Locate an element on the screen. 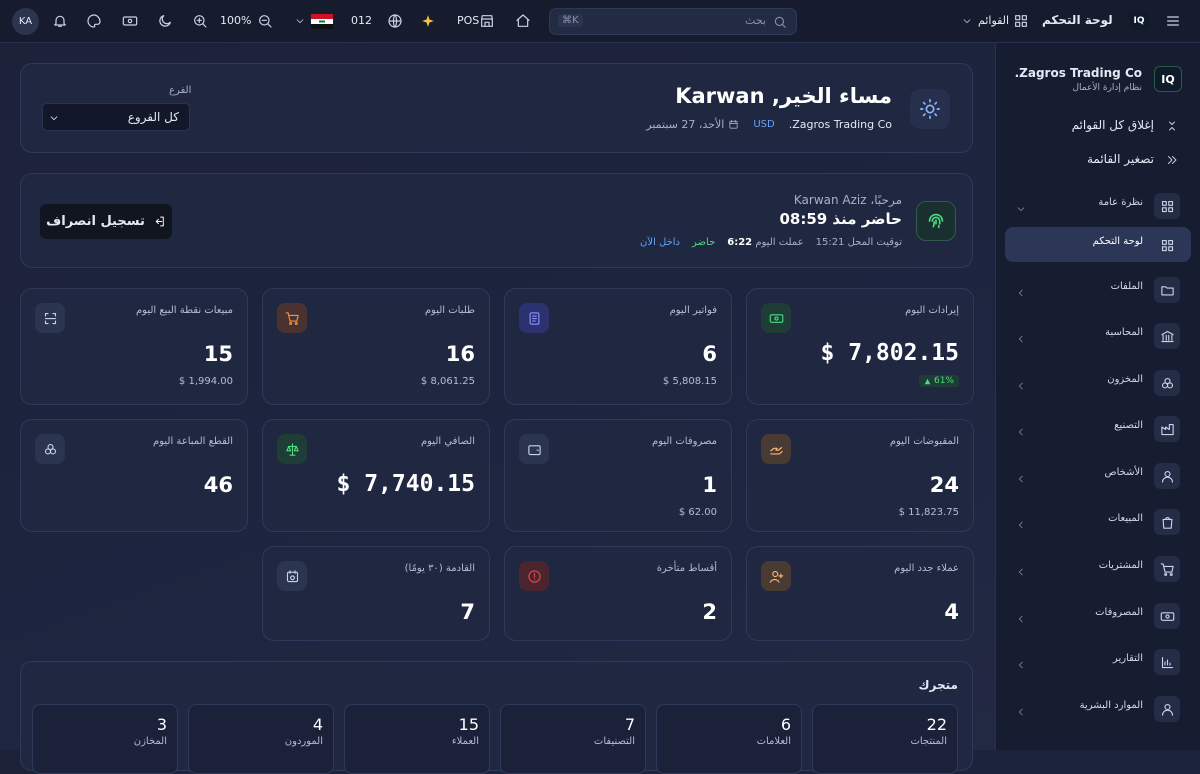 This screenshot has height=774, width=1200. store-item-label: العملاء is located at coordinates (465, 741).